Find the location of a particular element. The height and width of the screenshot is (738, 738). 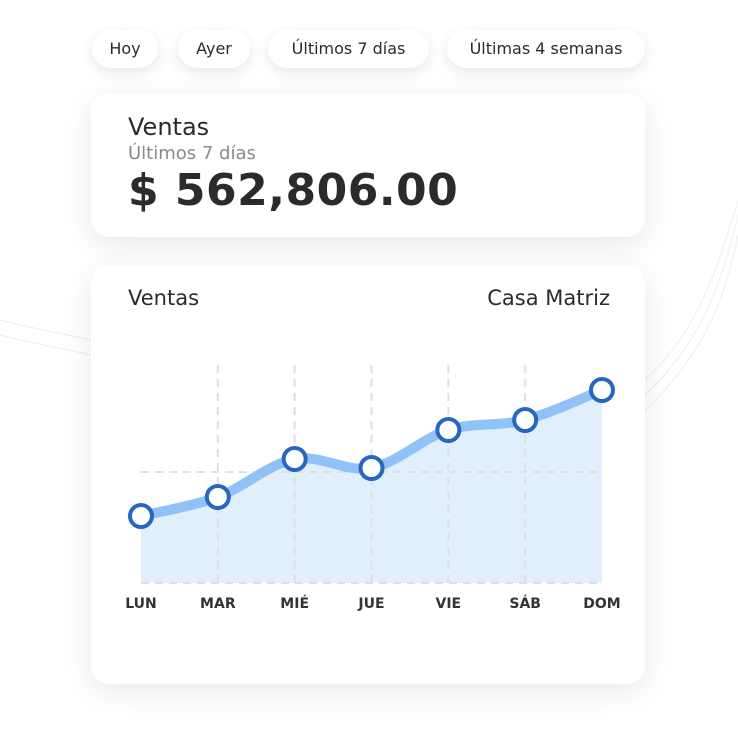

sales-summary-card: Ventas Últimos 7 días $ 562,806.00 is located at coordinates (368, 165).